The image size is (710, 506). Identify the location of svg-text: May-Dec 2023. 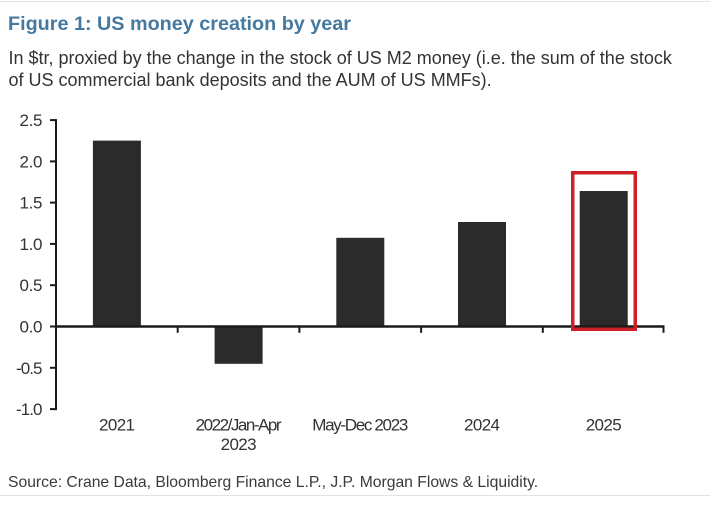
(360, 425).